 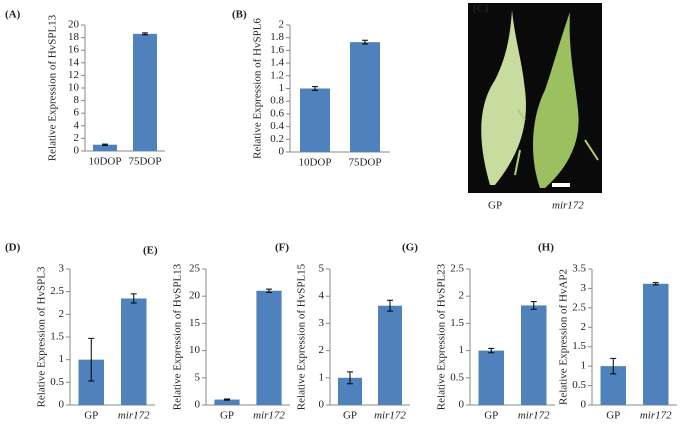 What do you see at coordinates (495, 206) in the screenshot?
I see `caption: GP` at bounding box center [495, 206].